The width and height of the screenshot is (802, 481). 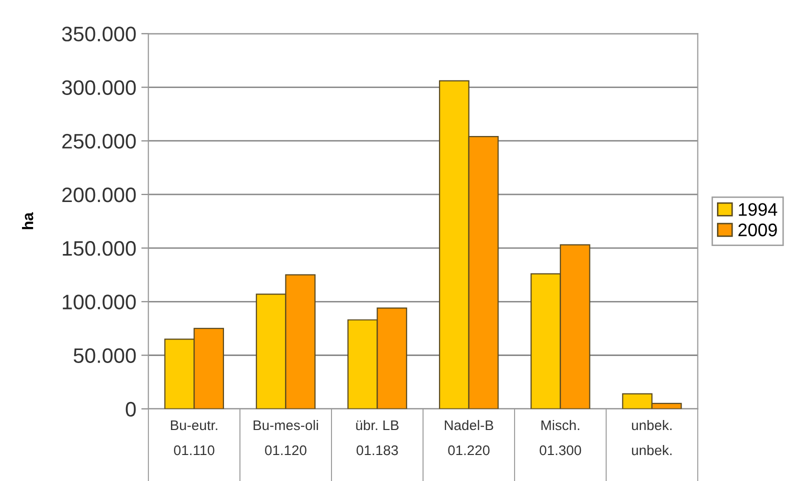 I want to click on legend-label: 1994, so click(x=758, y=209).